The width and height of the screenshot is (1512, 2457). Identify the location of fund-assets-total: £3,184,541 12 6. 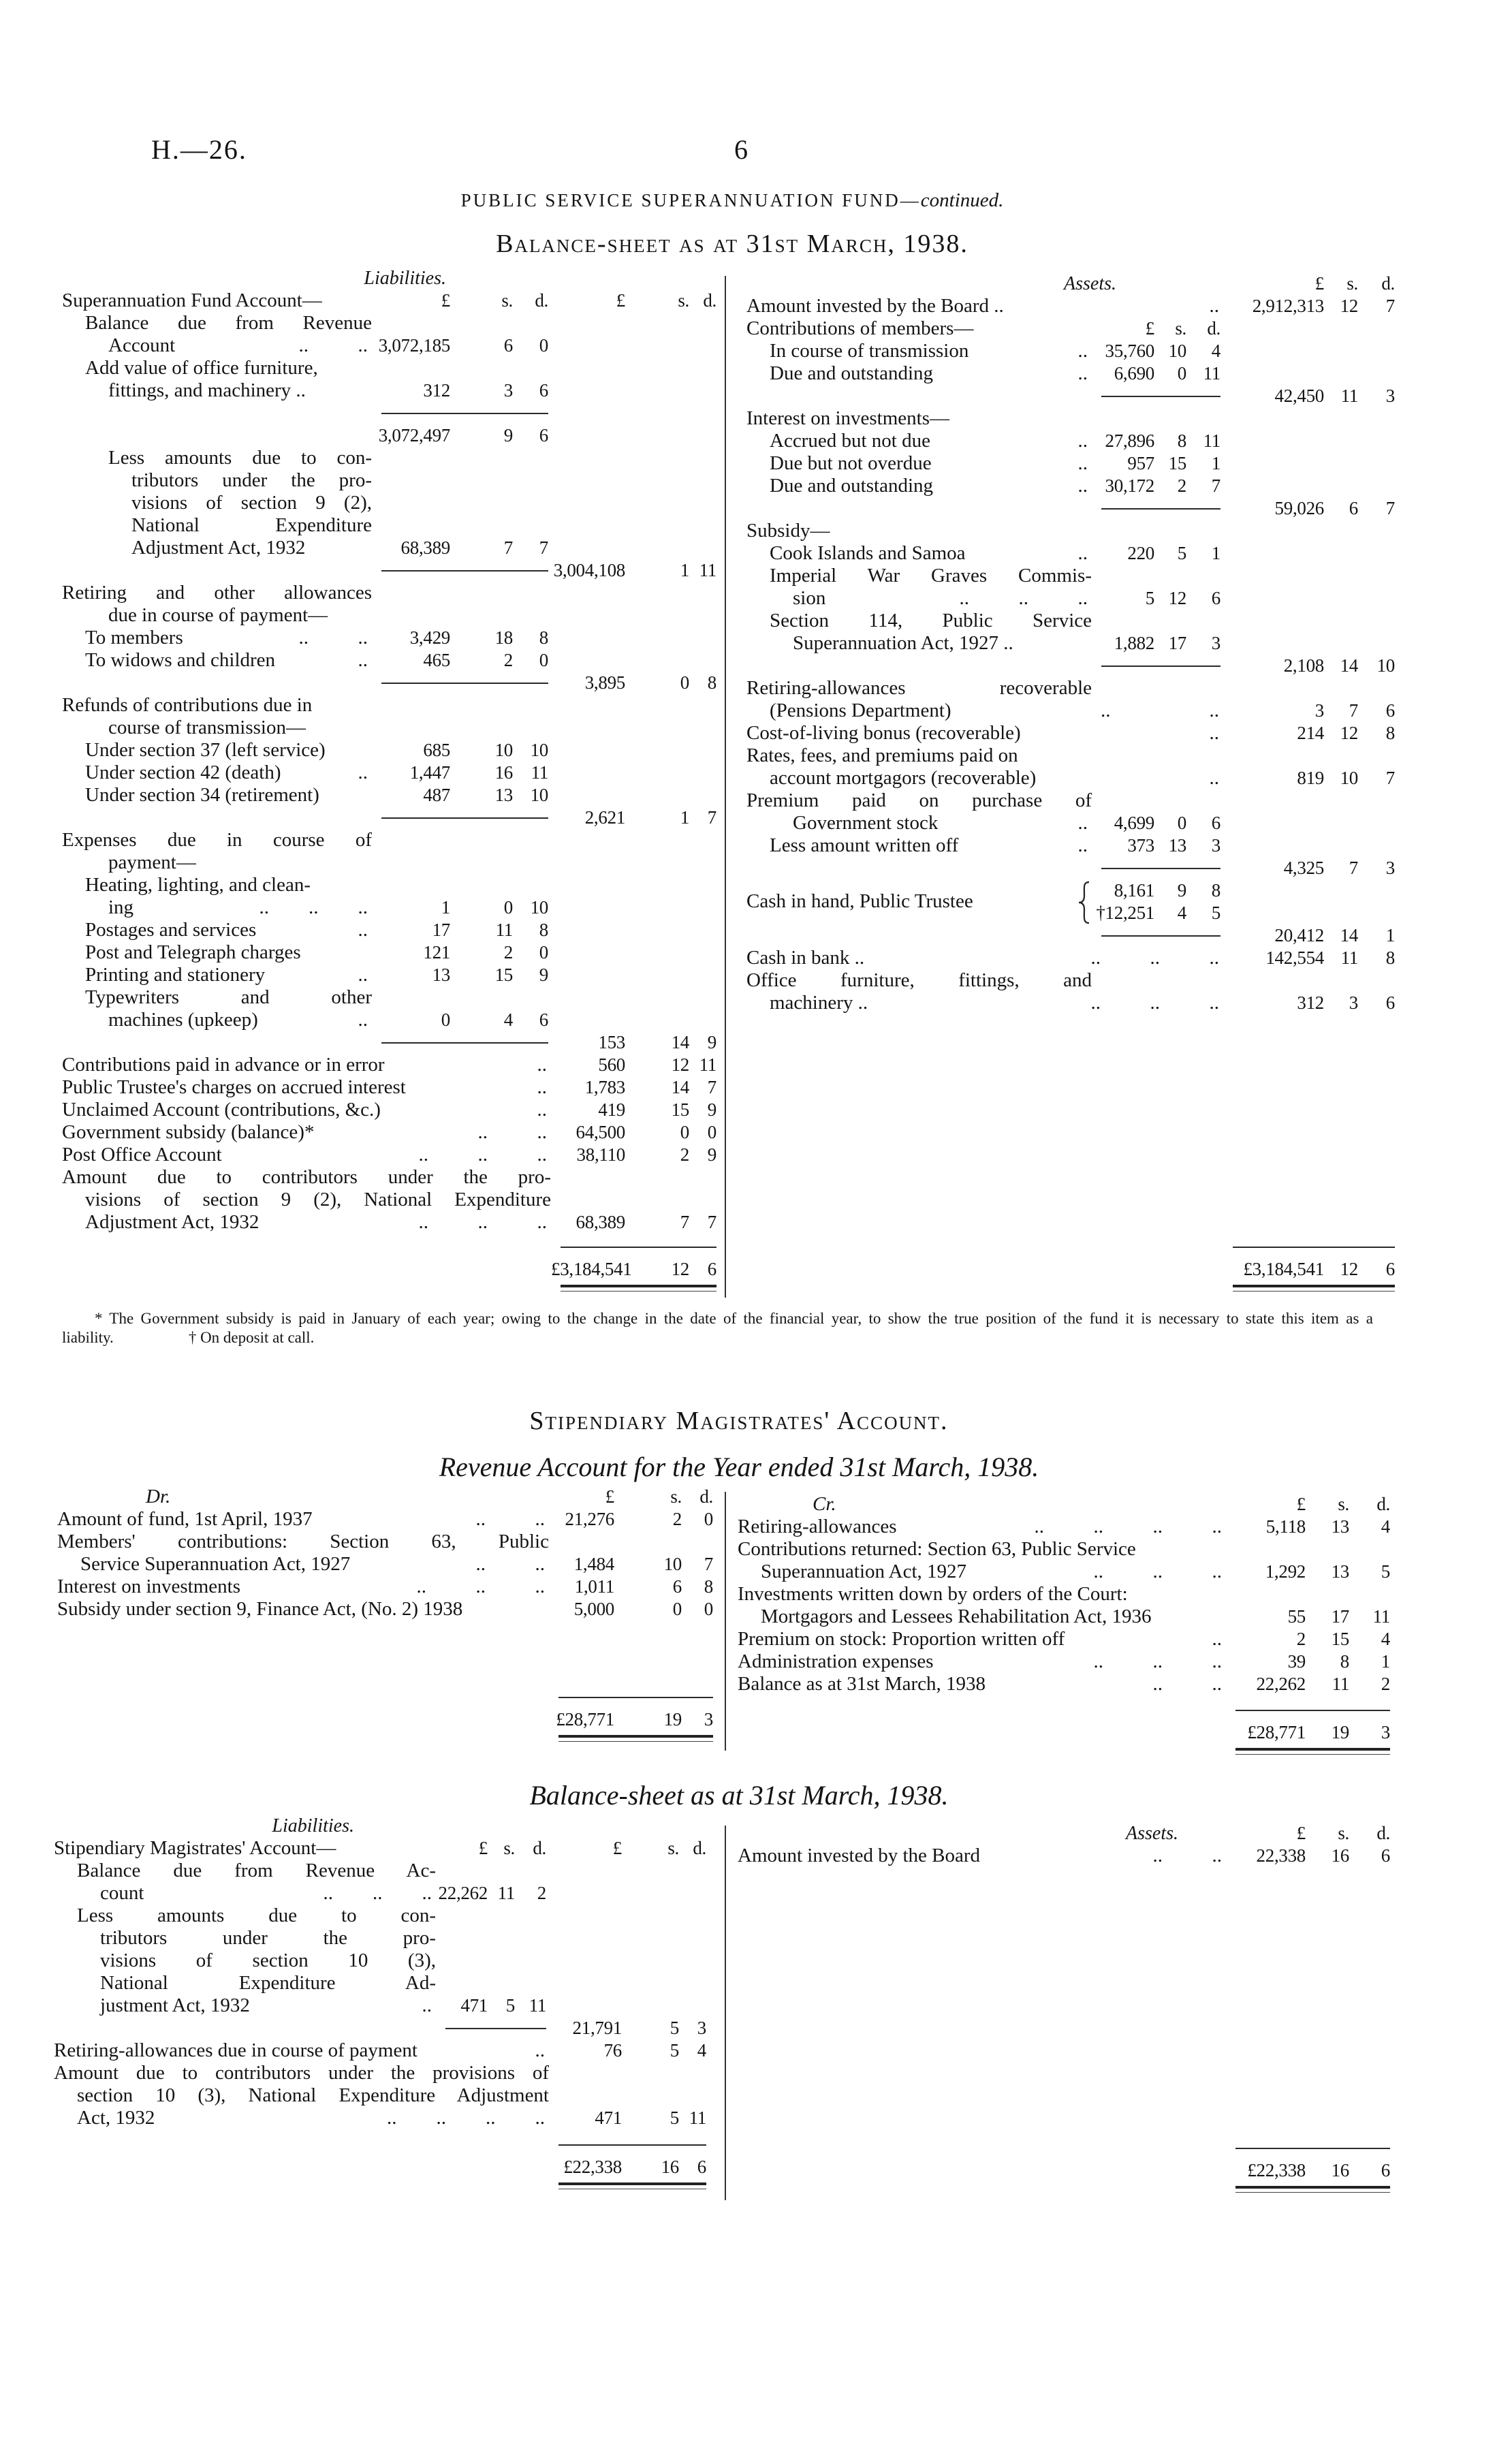
(1072, 1269).